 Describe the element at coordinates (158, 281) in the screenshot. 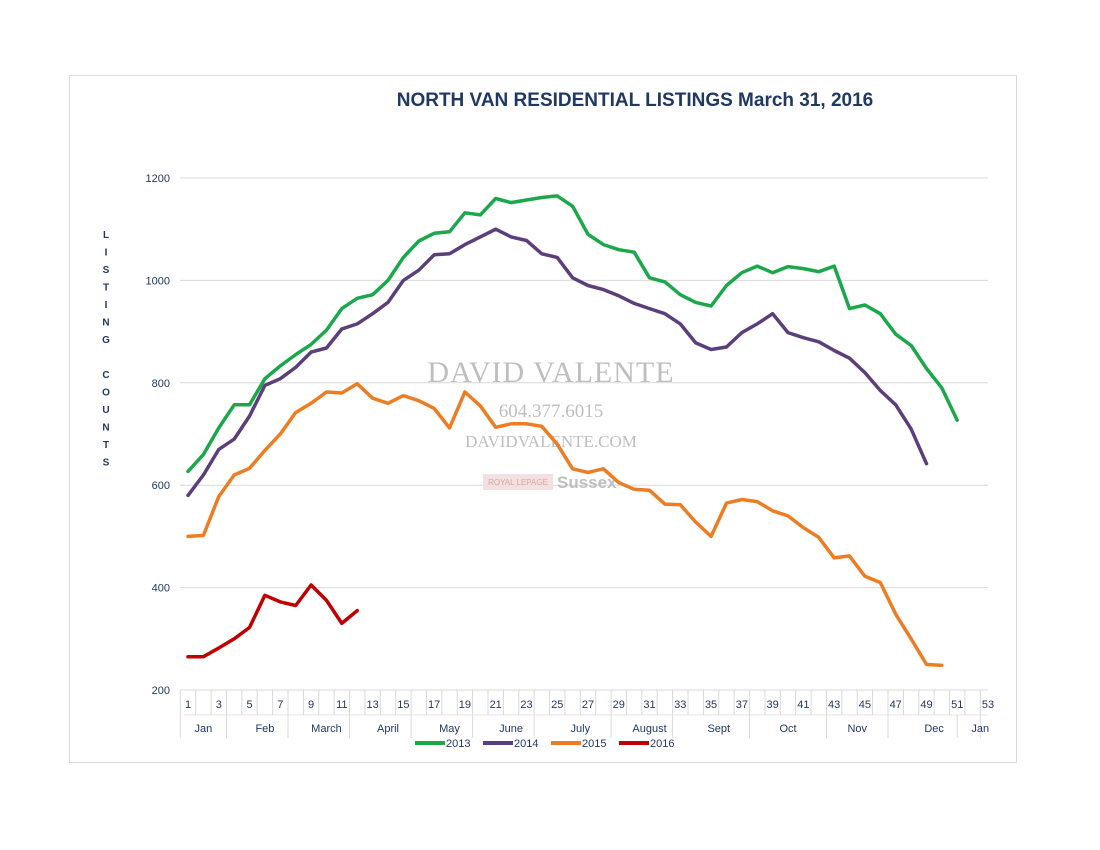

I see `y-tick-label: 1000` at that location.